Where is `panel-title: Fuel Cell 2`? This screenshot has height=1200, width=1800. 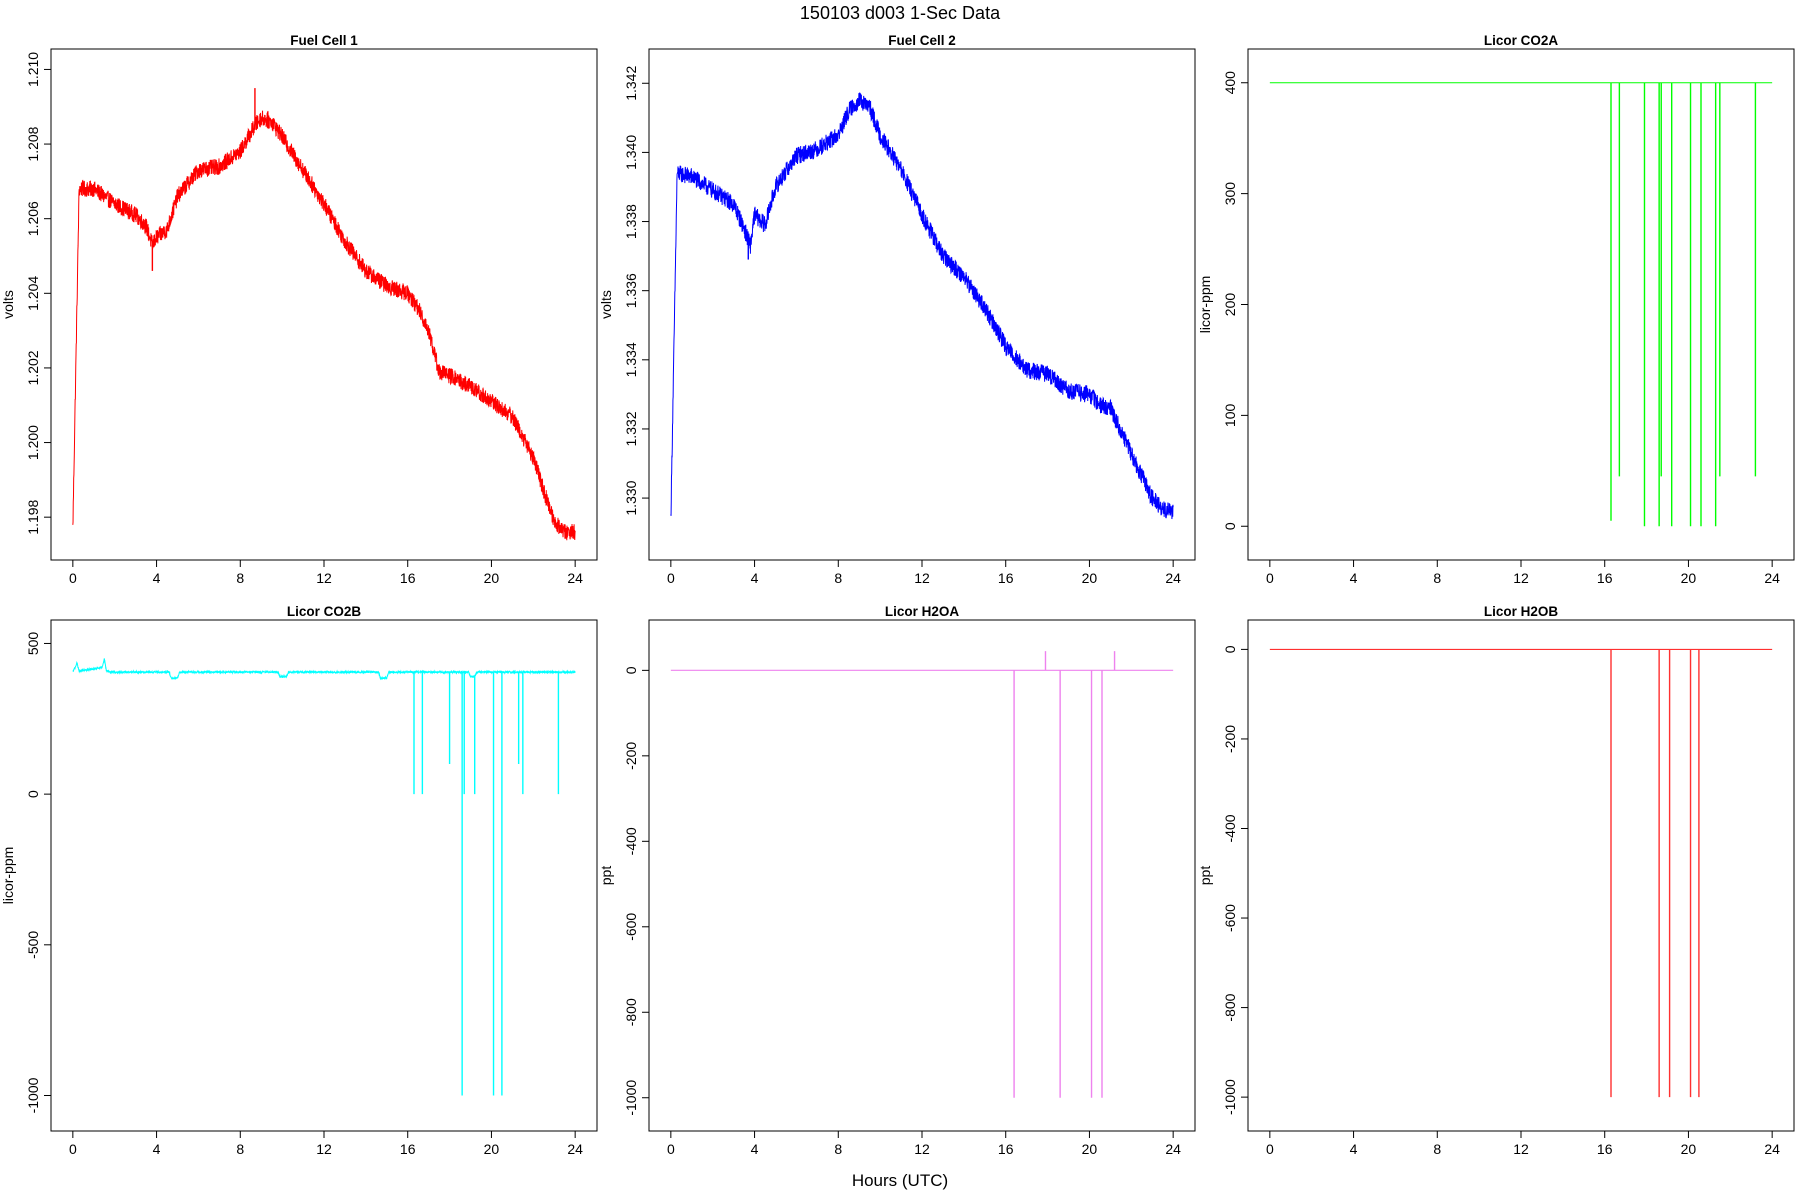
panel-title: Fuel Cell 2 is located at coordinates (922, 40).